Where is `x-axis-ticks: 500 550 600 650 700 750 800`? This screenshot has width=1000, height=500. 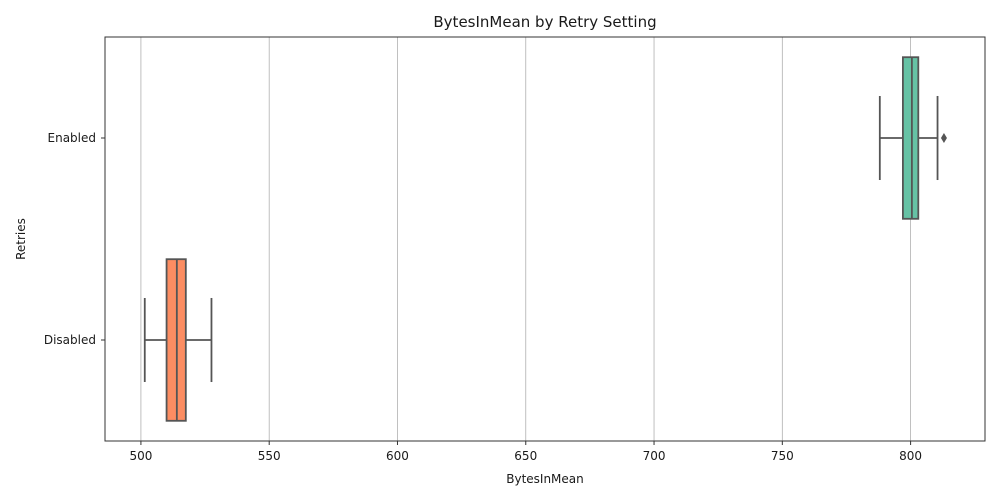 x-axis-ticks: 500 550 600 650 700 750 800 is located at coordinates (525, 452).